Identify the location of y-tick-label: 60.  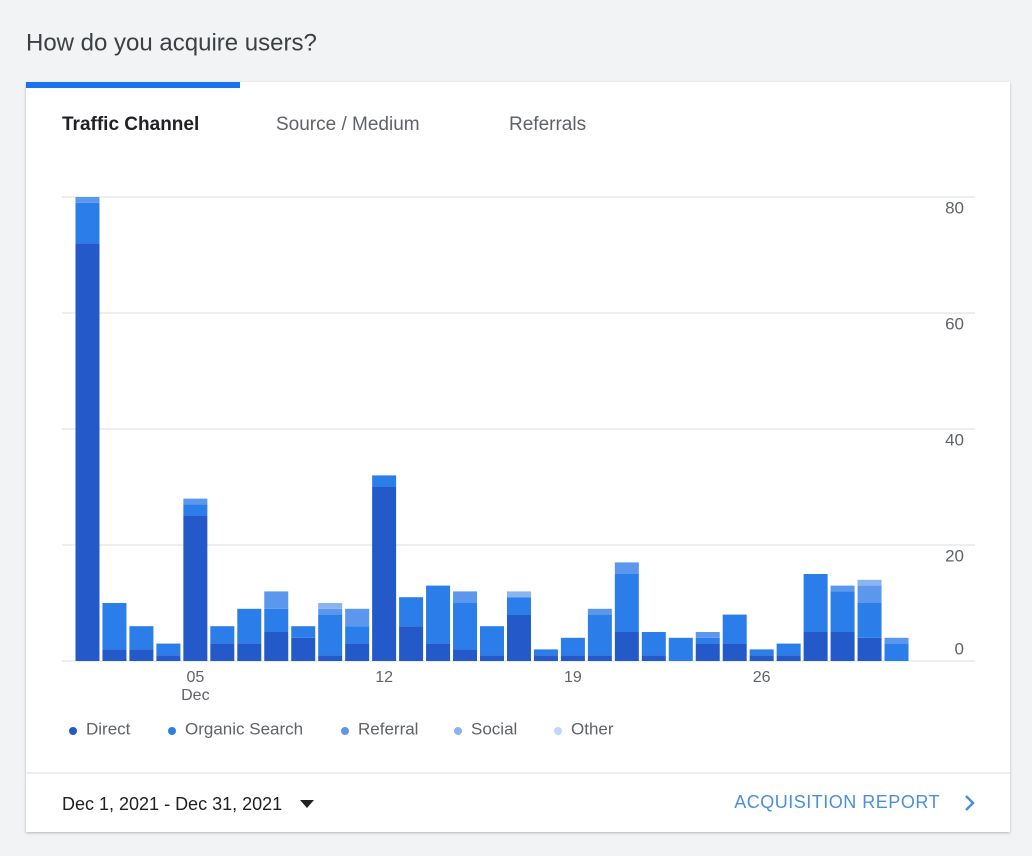
(954, 323).